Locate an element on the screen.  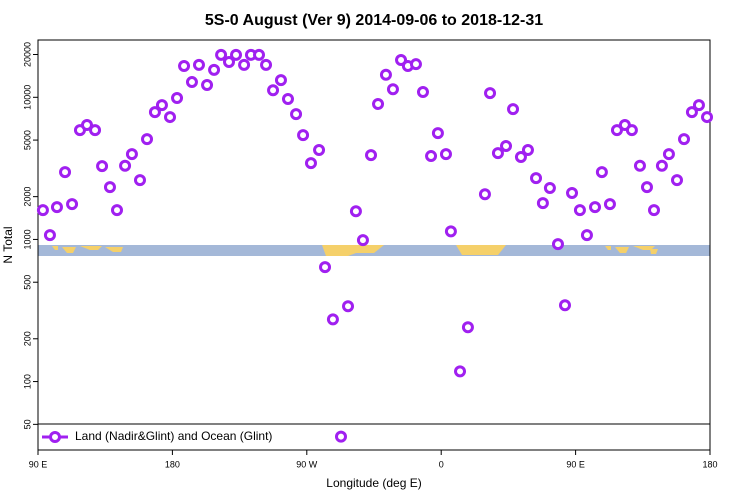
y-tick-label: 200 is located at coordinates (27, 338).